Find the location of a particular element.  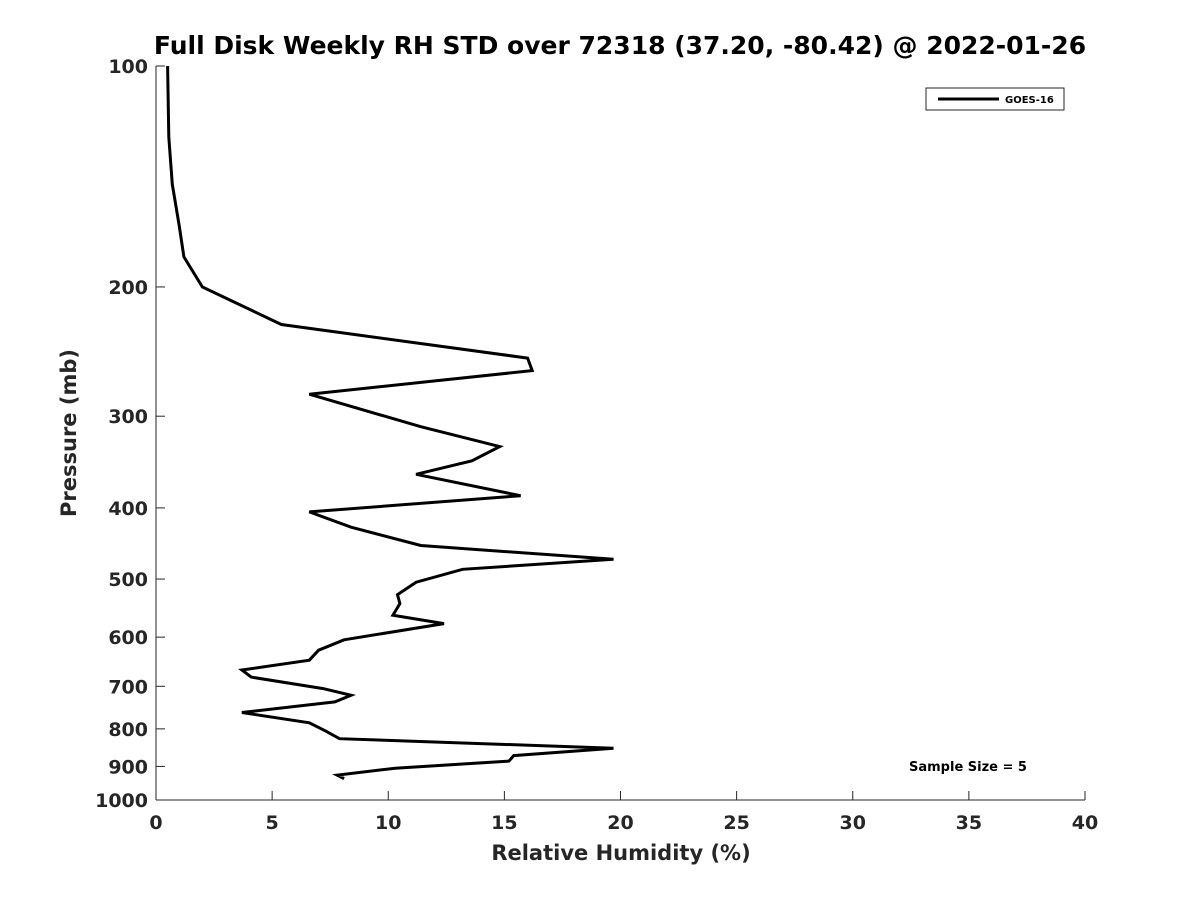

x-tick-label: 30 is located at coordinates (853, 823).